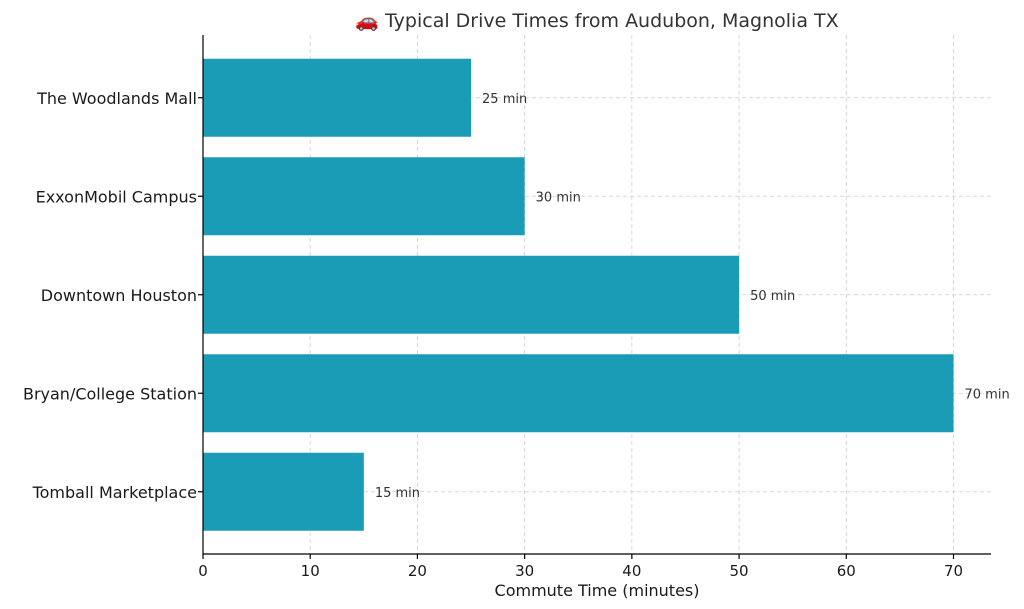 The image size is (1024, 609). Describe the element at coordinates (578, 393) in the screenshot. I see `bar-bryan-college-station` at that location.